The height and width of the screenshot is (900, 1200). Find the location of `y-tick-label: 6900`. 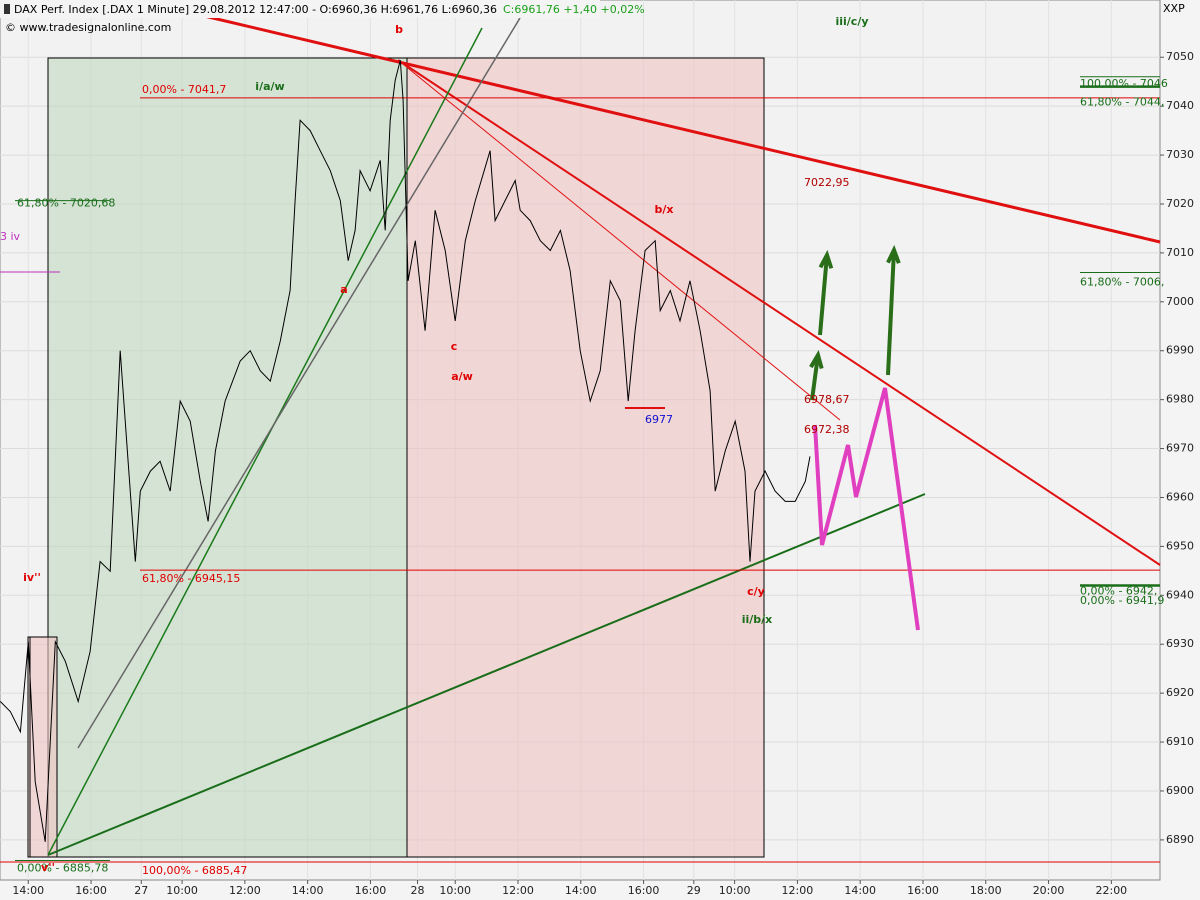

y-tick-label: 6900 is located at coordinates (1180, 790).